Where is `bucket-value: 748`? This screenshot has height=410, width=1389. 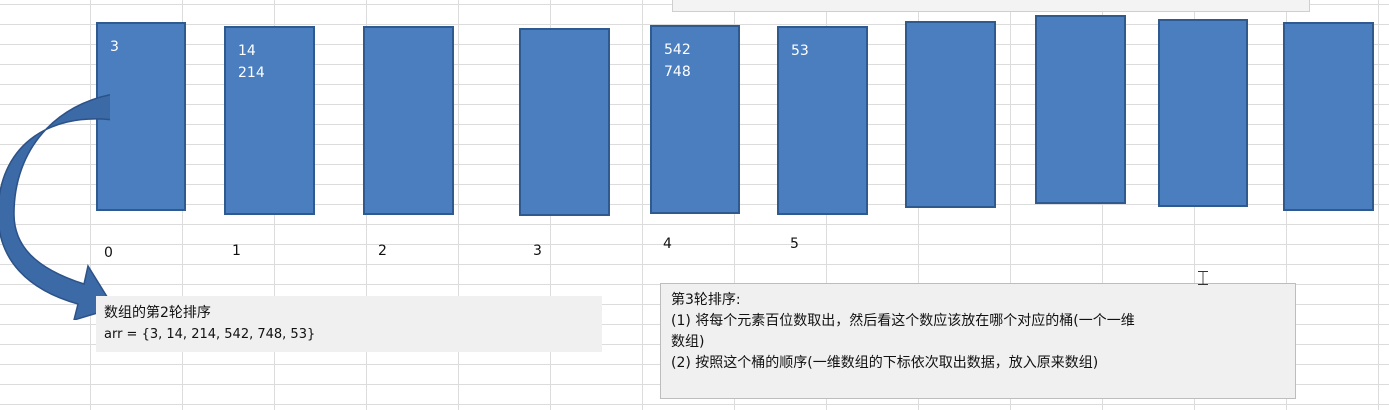 bucket-value: 748 is located at coordinates (677, 72).